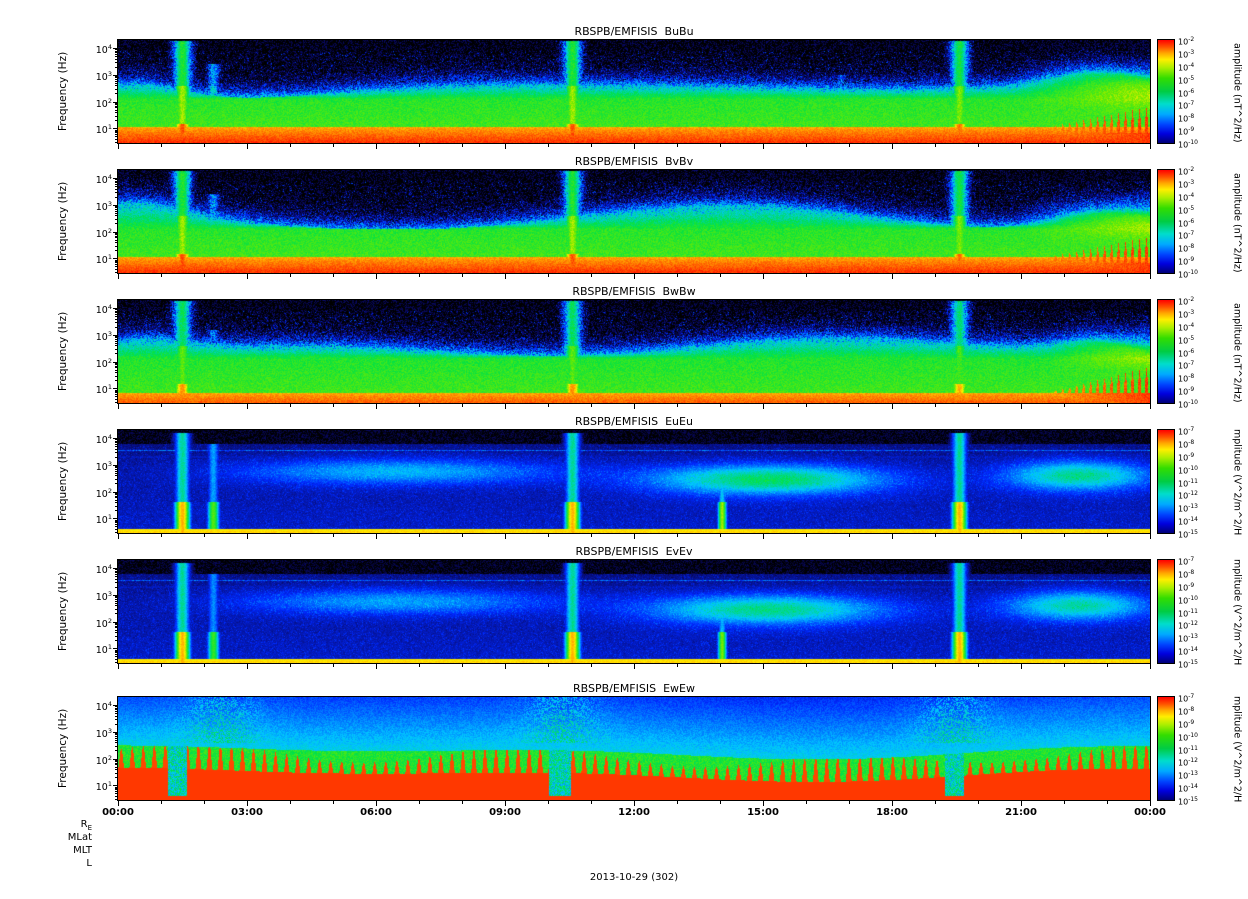 The width and height of the screenshot is (1248, 899). Describe the element at coordinates (103, 440) in the screenshot. I see `y-tick-label: 10⁴` at that location.